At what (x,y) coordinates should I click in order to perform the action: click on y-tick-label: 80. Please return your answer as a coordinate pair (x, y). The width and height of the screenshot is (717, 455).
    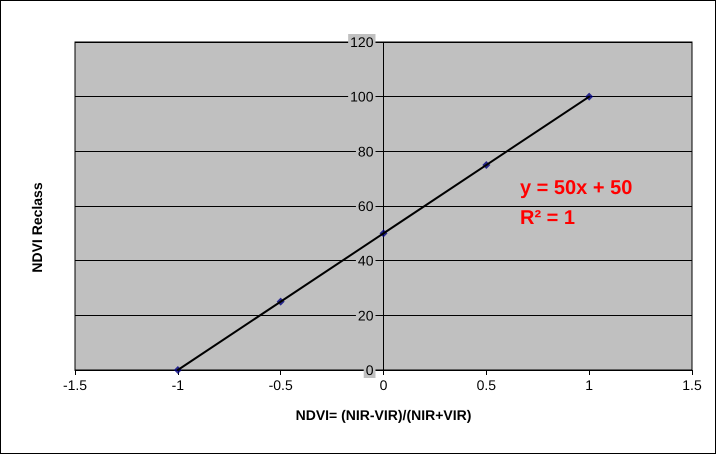
    Looking at the image, I should click on (366, 151).